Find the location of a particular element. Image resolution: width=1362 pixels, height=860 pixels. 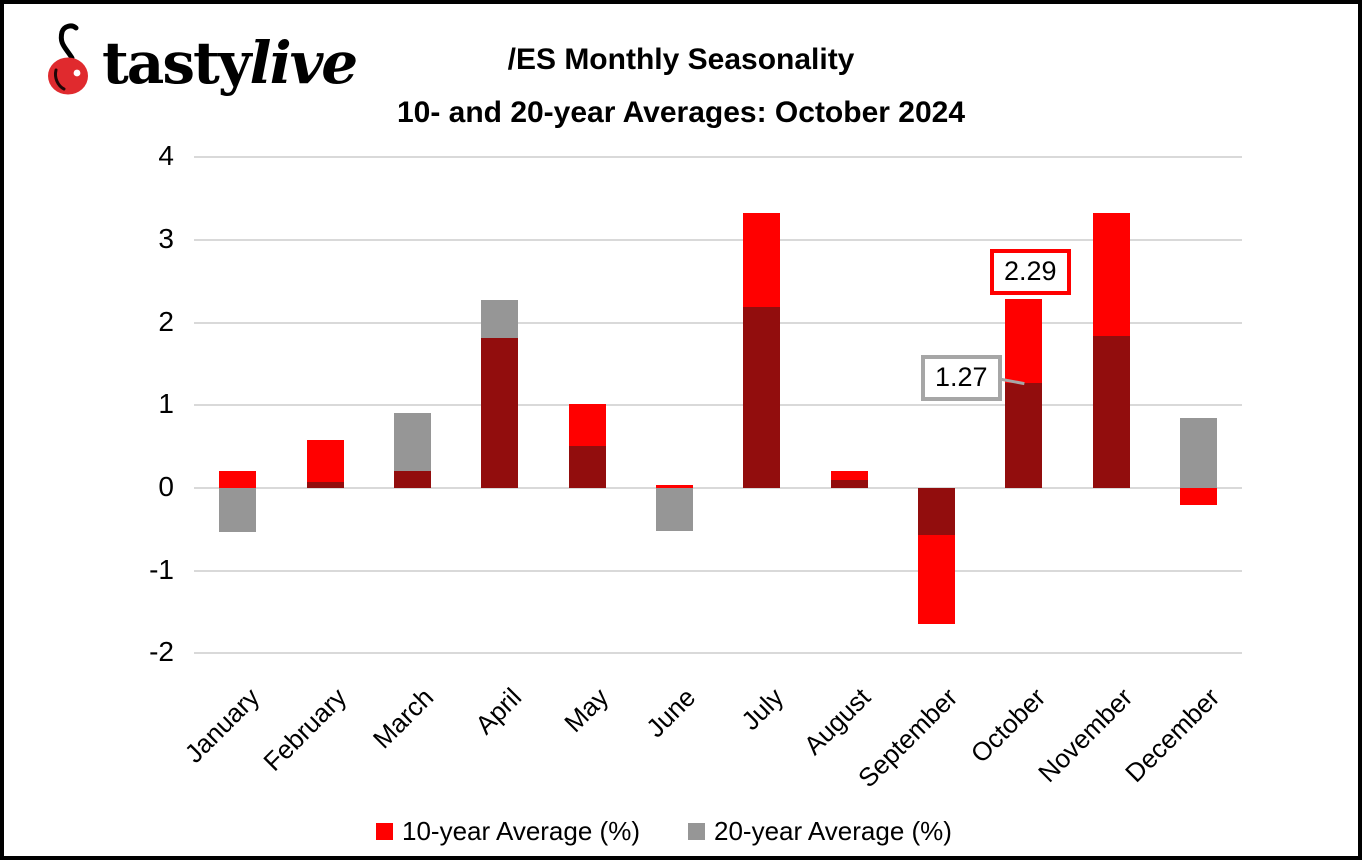

x-axis-month-label: July is located at coordinates (761, 709).